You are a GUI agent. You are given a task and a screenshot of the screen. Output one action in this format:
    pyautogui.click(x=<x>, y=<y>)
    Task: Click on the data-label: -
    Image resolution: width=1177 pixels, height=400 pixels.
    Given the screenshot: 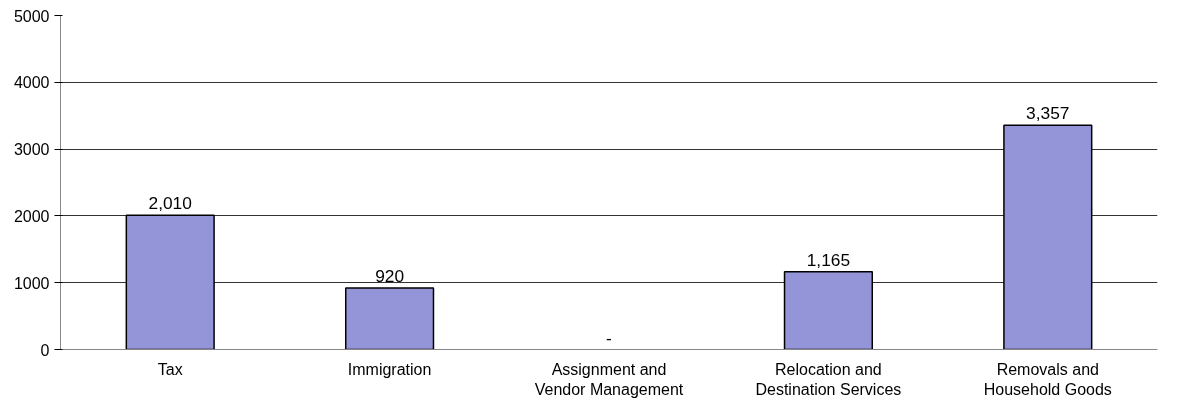 What is the action you would take?
    pyautogui.click(x=609, y=337)
    